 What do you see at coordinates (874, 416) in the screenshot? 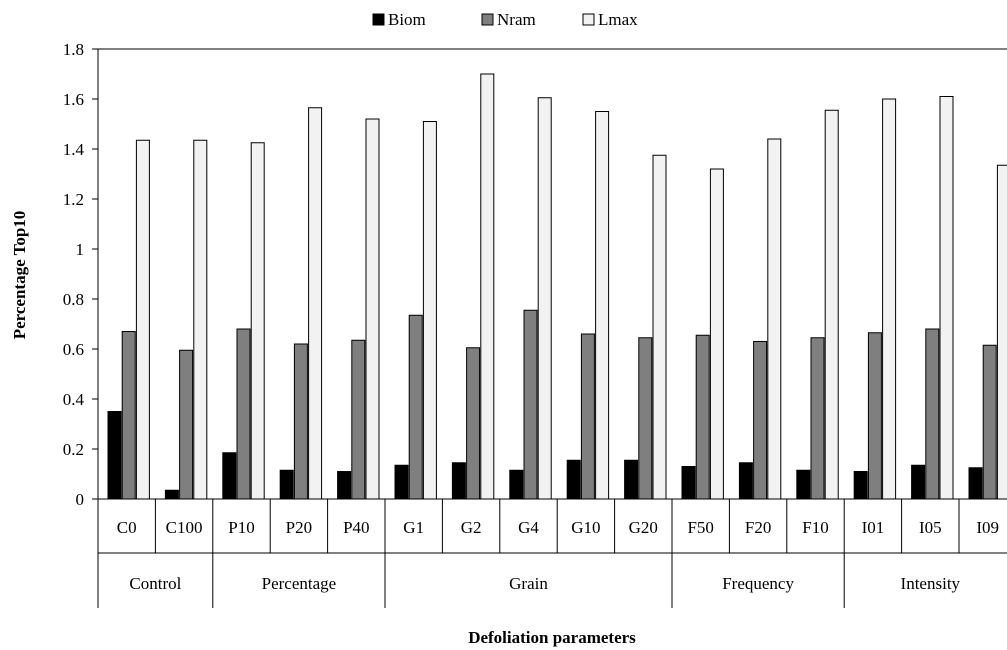
I see `bar-nram-i01` at bounding box center [874, 416].